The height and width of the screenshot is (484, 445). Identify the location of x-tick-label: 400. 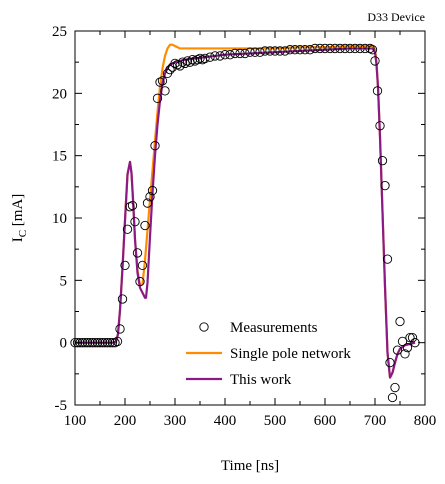
(225, 421).